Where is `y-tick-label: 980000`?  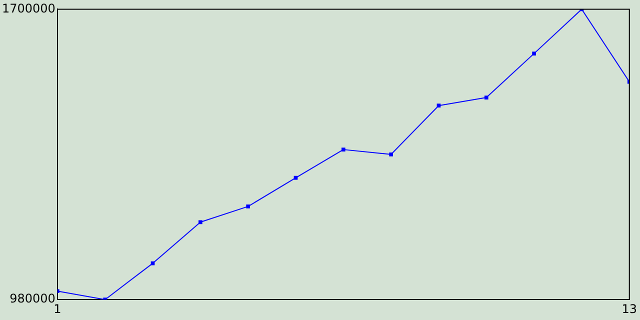 y-tick-label: 980000 is located at coordinates (33, 299).